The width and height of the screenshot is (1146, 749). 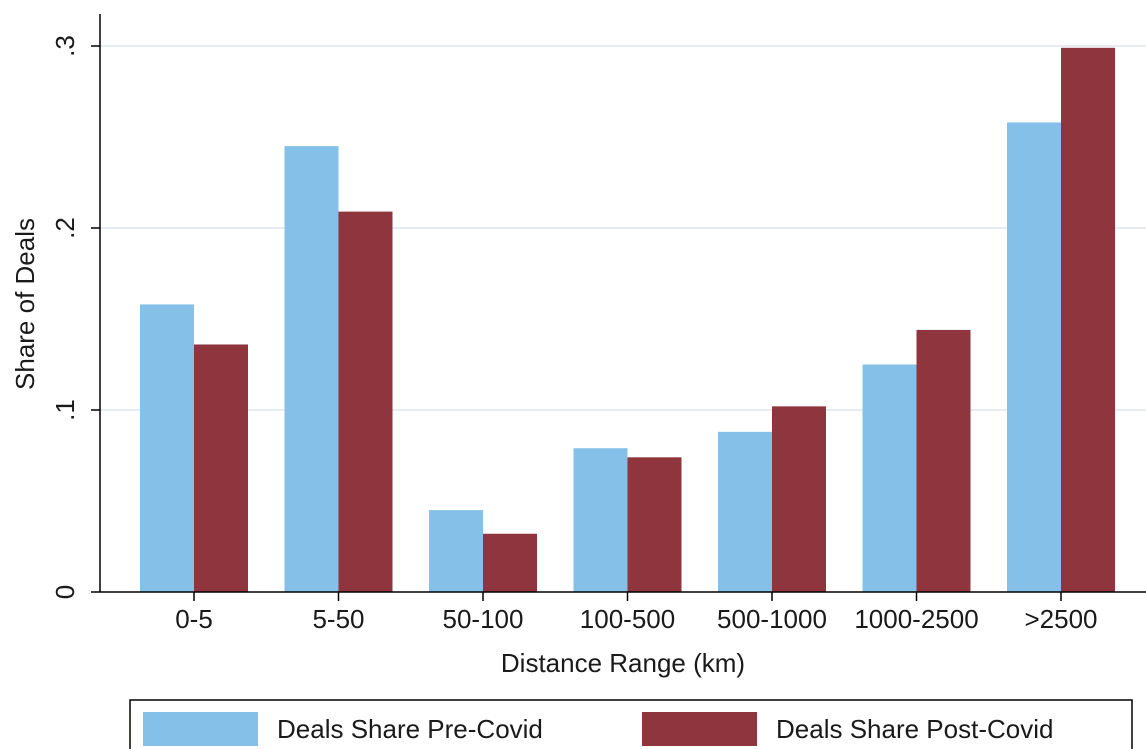 I want to click on y-axis-title: Share of Deals, so click(x=25, y=304).